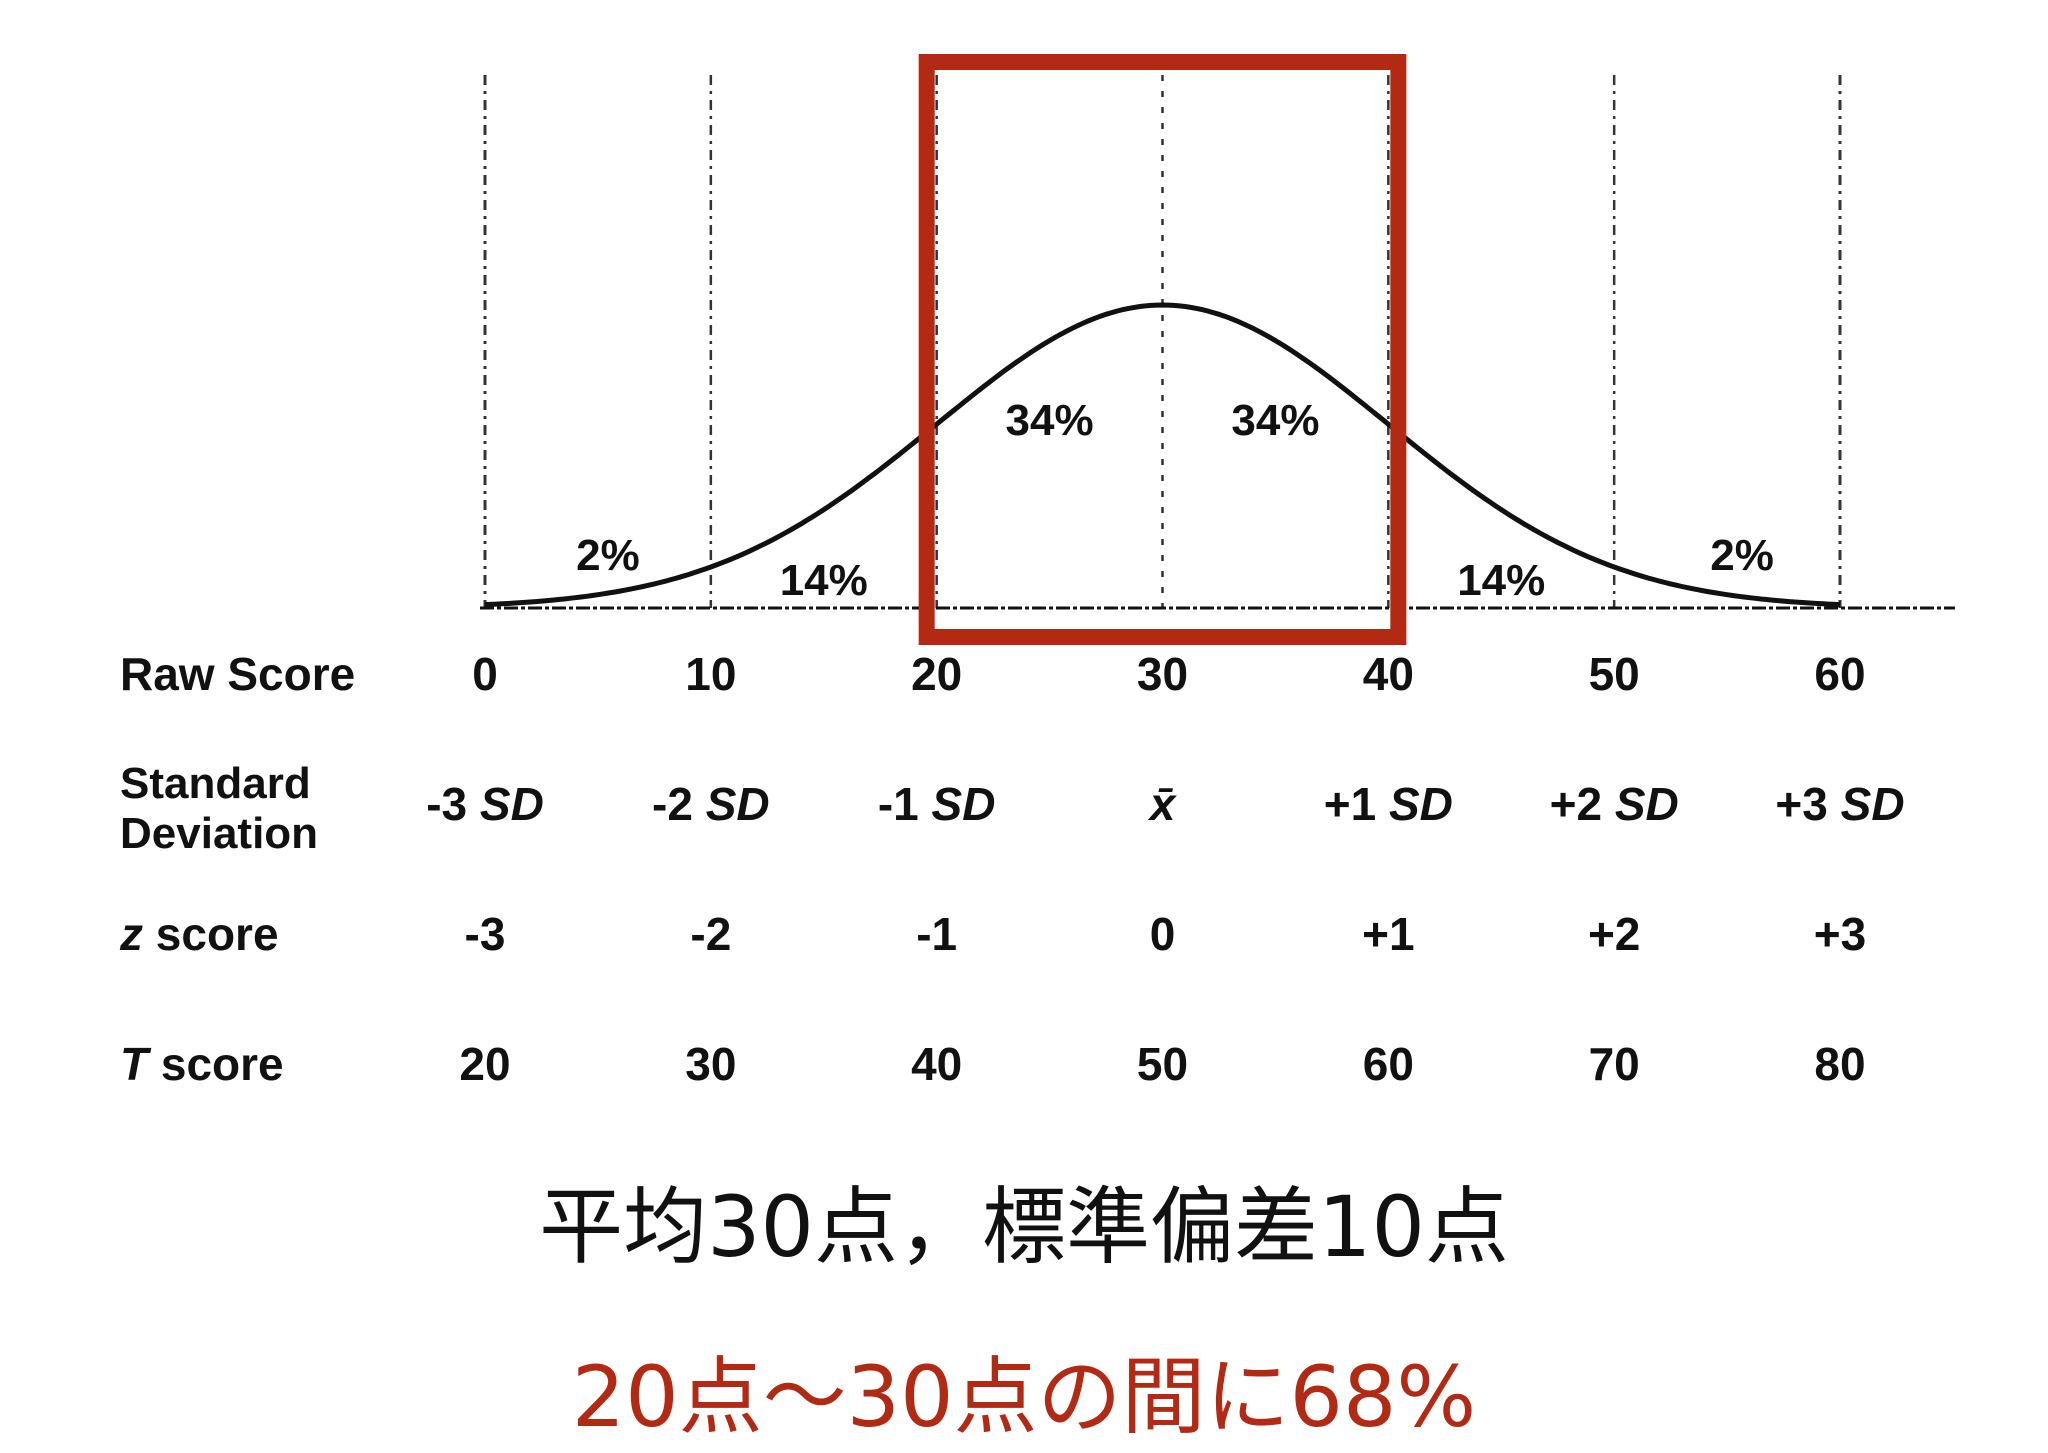 The width and height of the screenshot is (2048, 1453). What do you see at coordinates (485, 804) in the screenshot?
I see `row-1-value-0: -3 SD` at bounding box center [485, 804].